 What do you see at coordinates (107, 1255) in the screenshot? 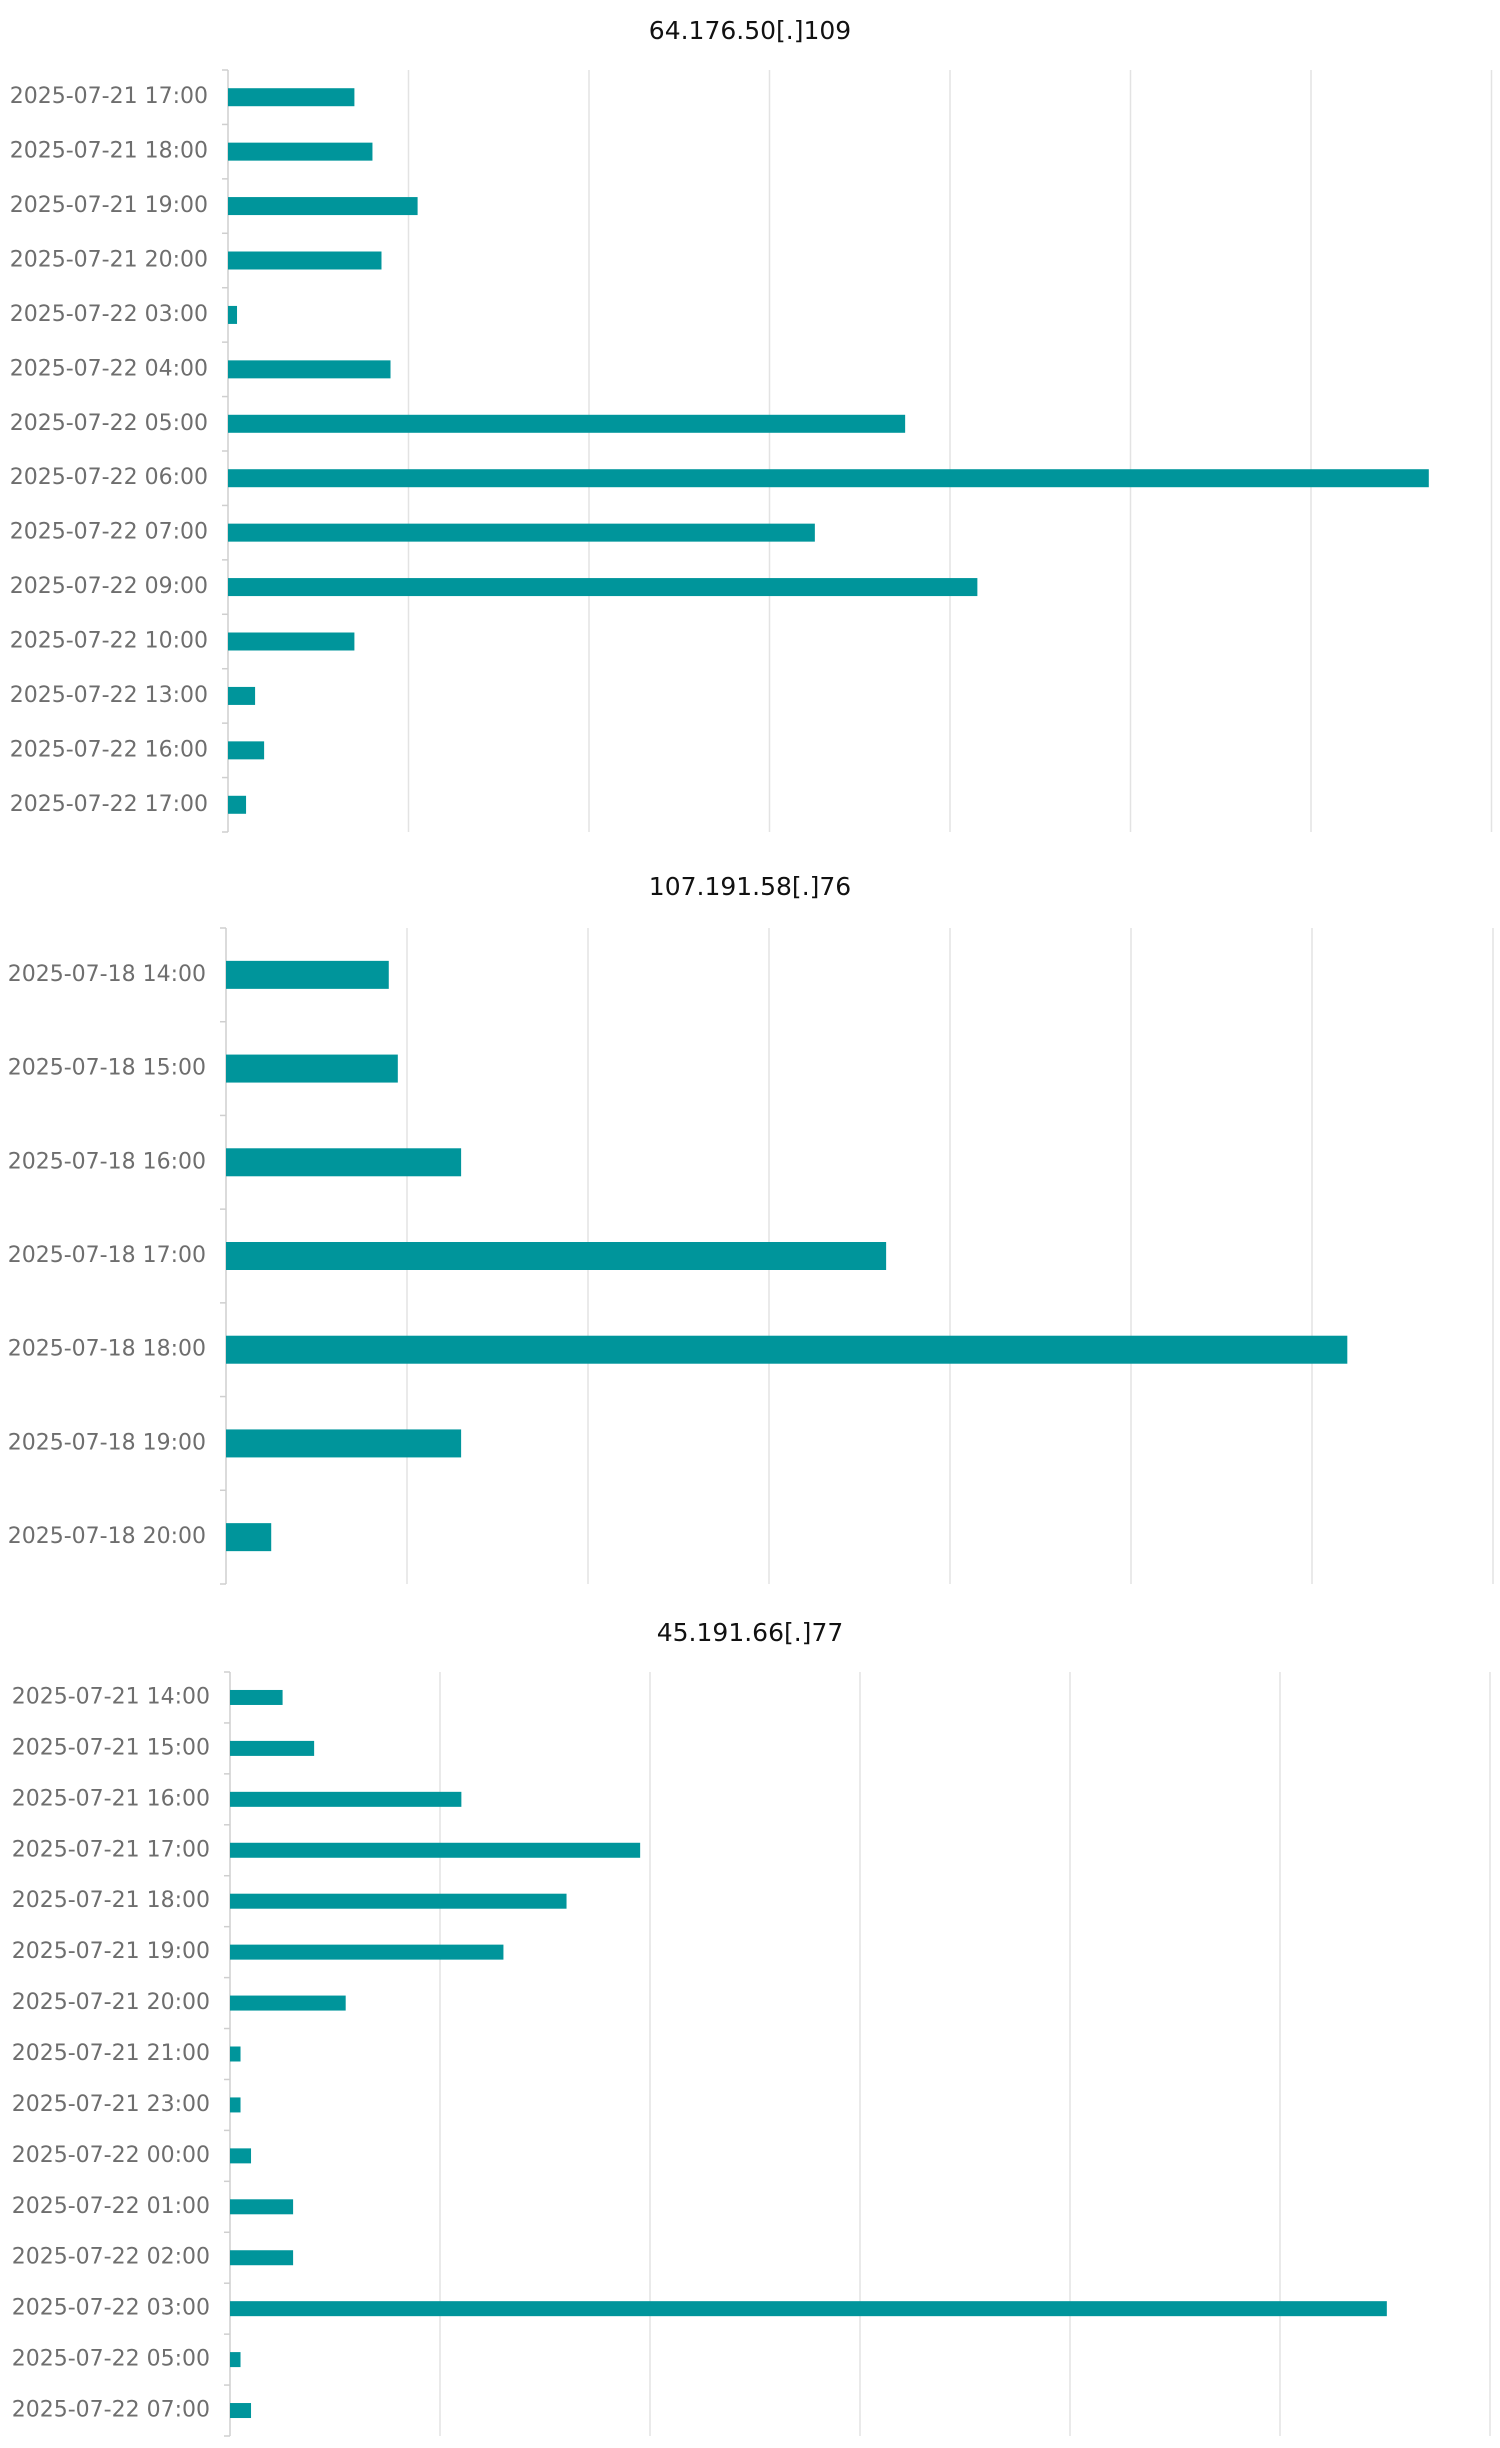
I see `category-label: 2025-07-18 17:00` at bounding box center [107, 1255].